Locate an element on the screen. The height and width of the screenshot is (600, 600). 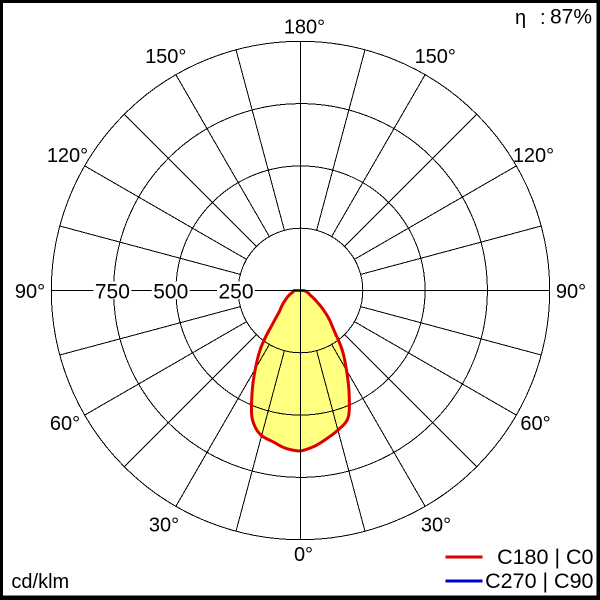
svg-text: 750 is located at coordinates (112, 291).